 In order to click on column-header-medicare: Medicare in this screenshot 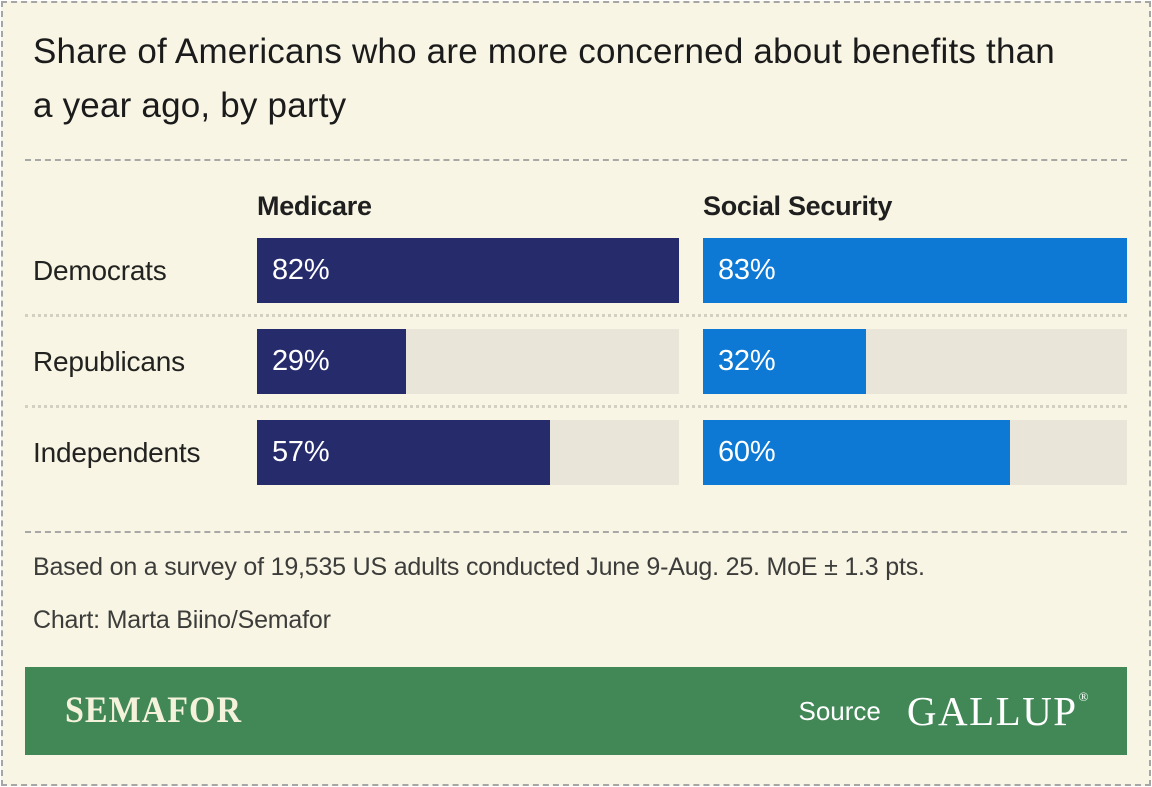, I will do `click(314, 206)`.